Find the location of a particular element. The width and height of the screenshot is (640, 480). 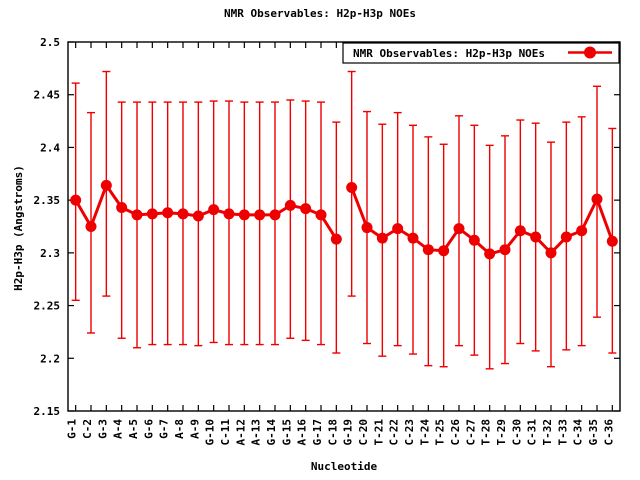

x-tick-label: G-15 is located at coordinates (286, 432).